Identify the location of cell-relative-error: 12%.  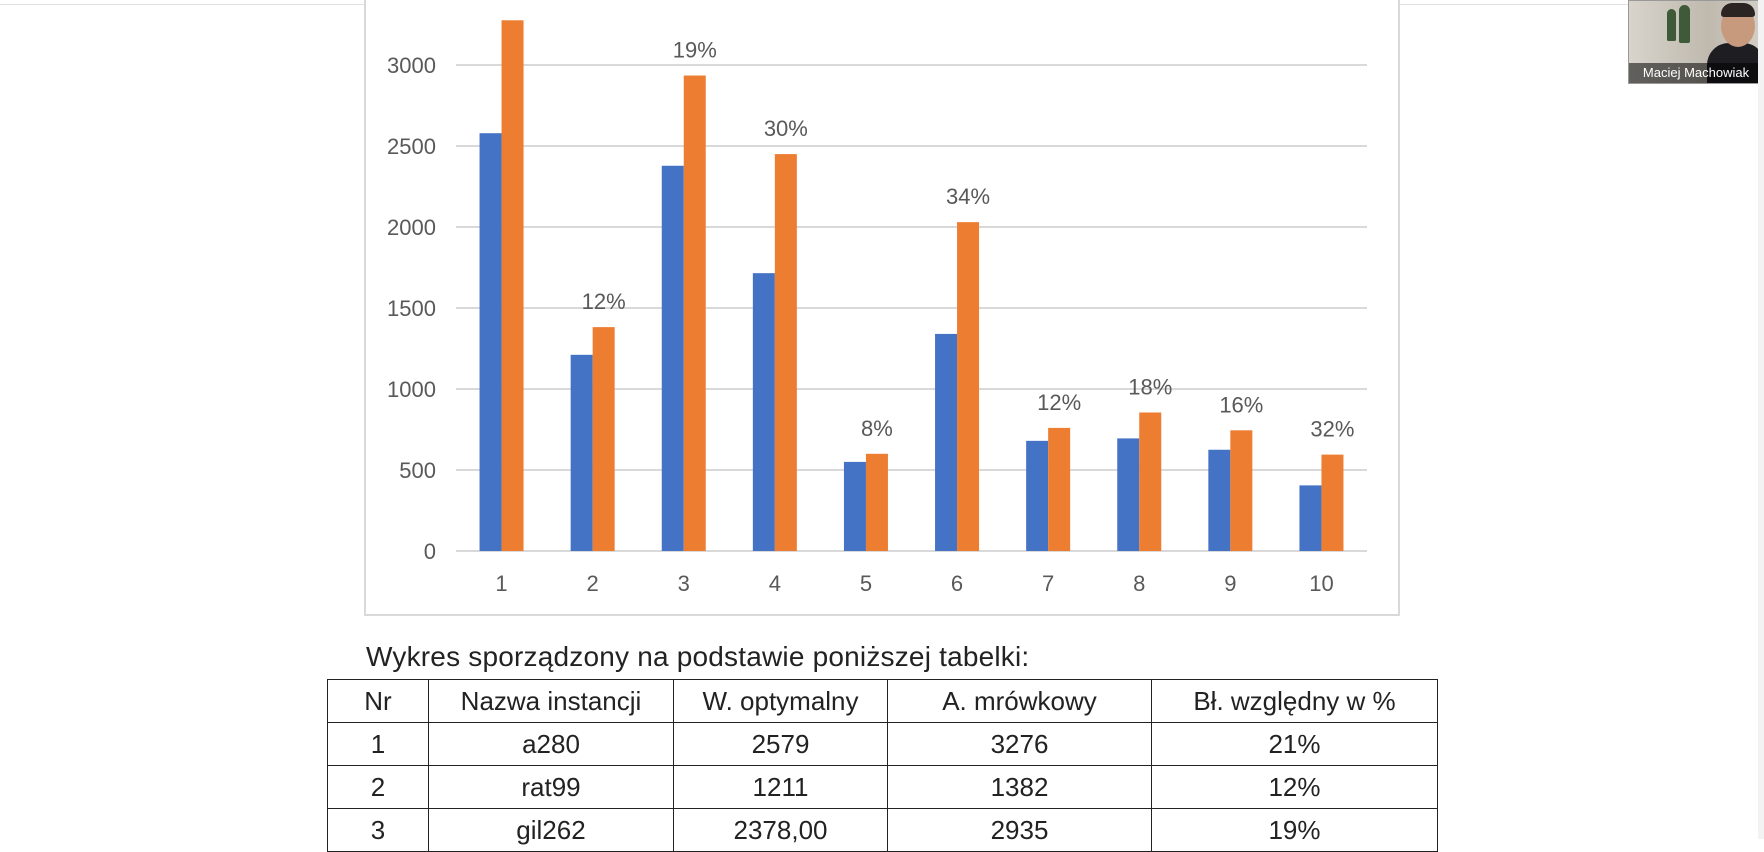
(1294, 787).